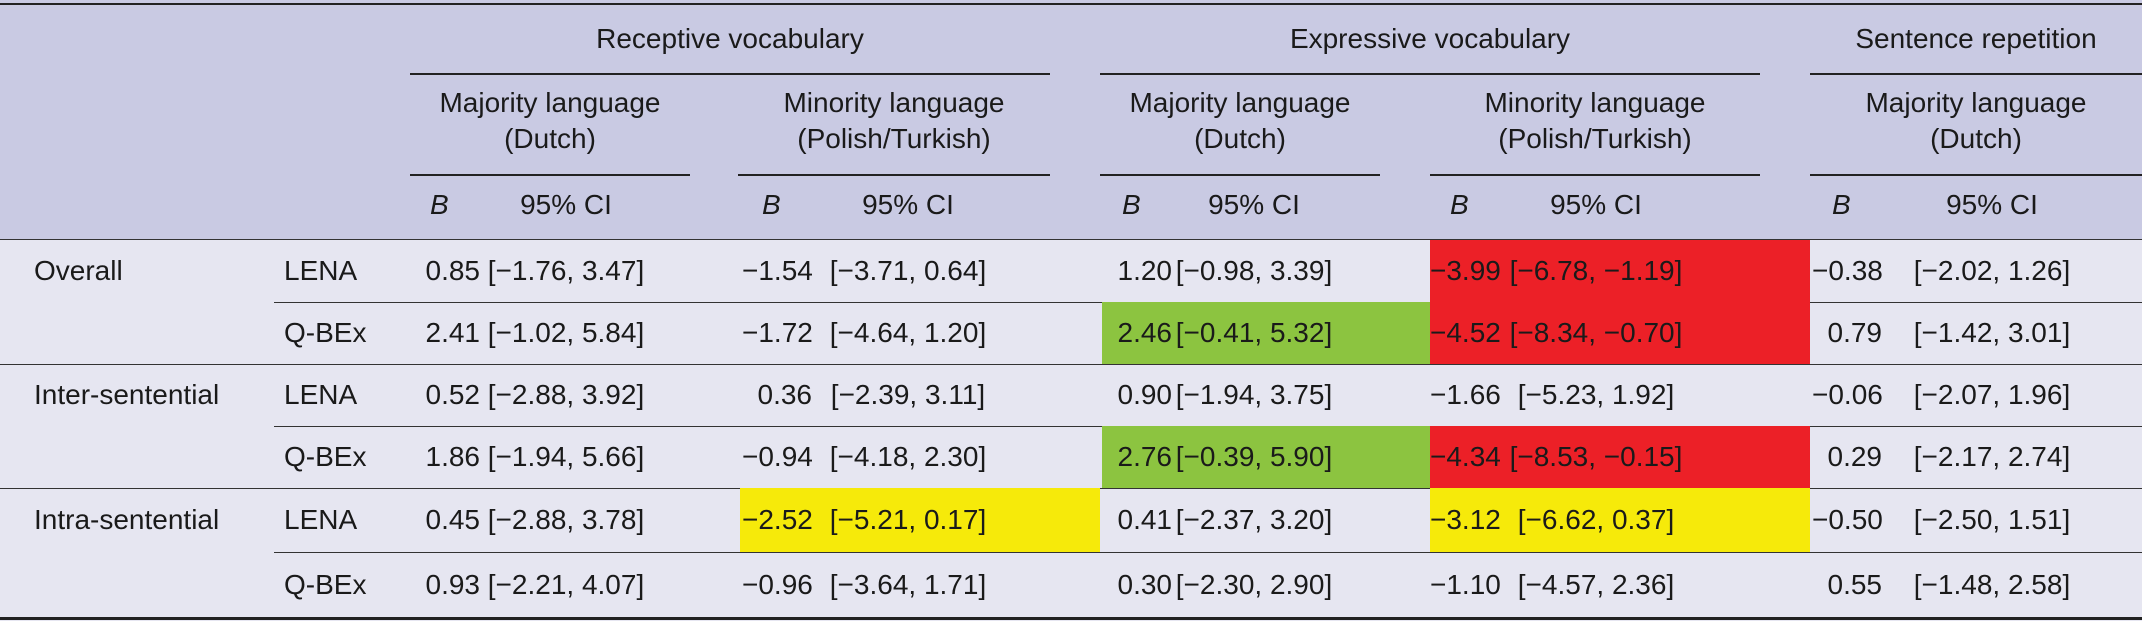 The height and width of the screenshot is (621, 2142). What do you see at coordinates (453, 584) in the screenshot?
I see `cell-b: 0.93` at bounding box center [453, 584].